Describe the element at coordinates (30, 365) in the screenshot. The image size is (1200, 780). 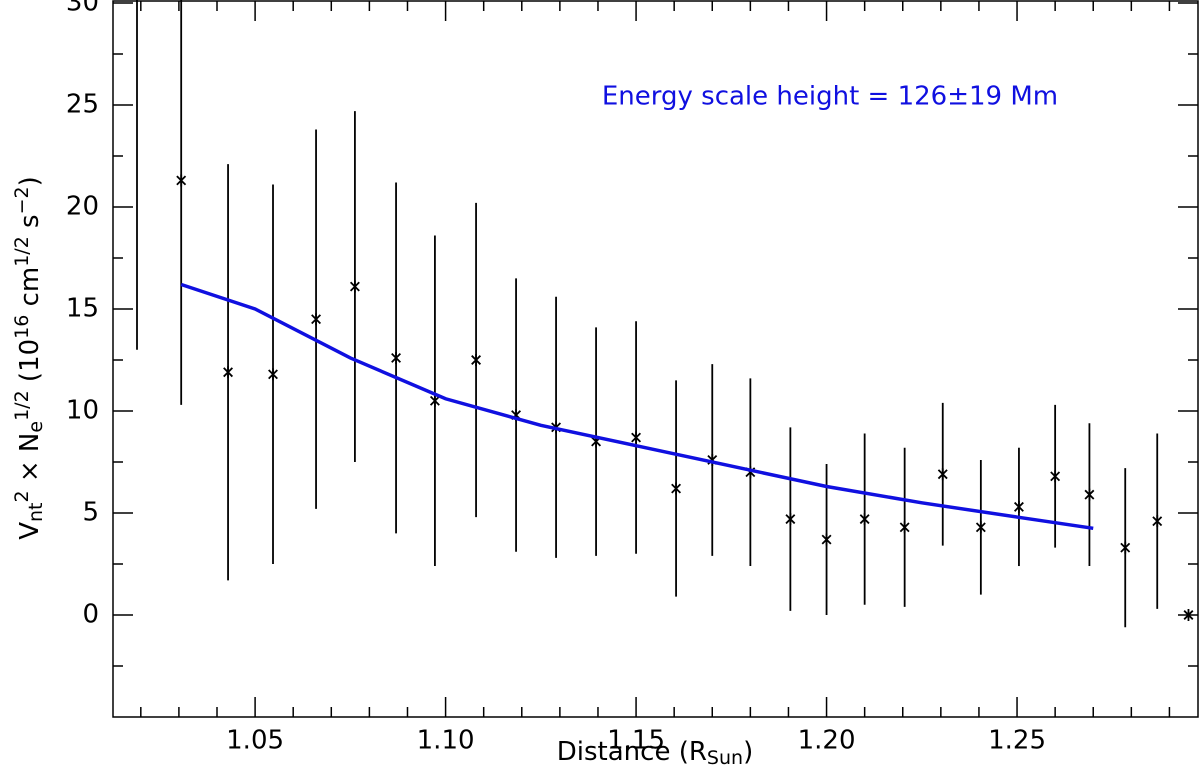
I see `label-part: (10` at that location.